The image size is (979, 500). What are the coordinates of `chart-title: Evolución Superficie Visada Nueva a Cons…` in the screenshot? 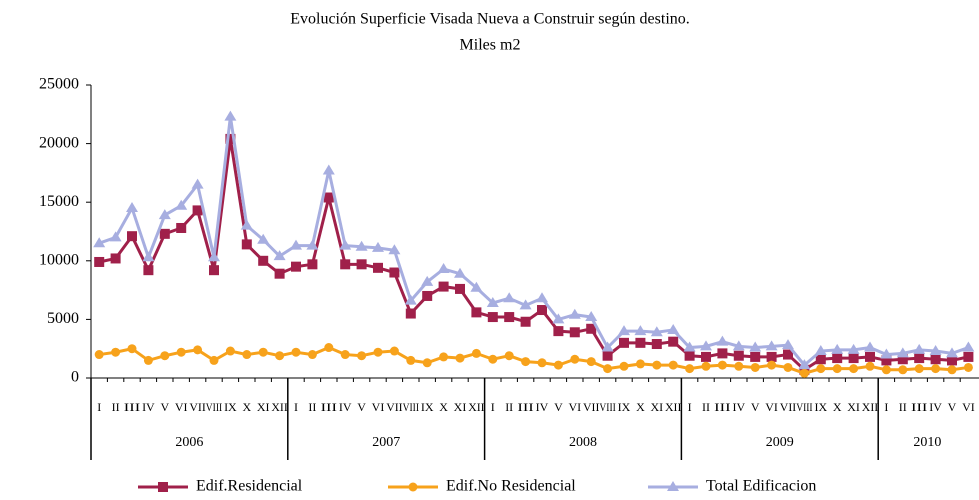 It's located at (490, 19).